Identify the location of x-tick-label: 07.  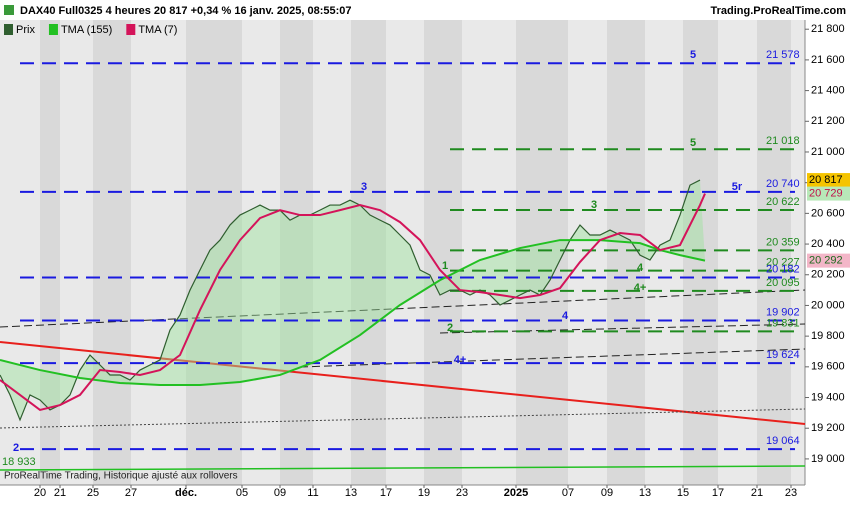
(568, 493).